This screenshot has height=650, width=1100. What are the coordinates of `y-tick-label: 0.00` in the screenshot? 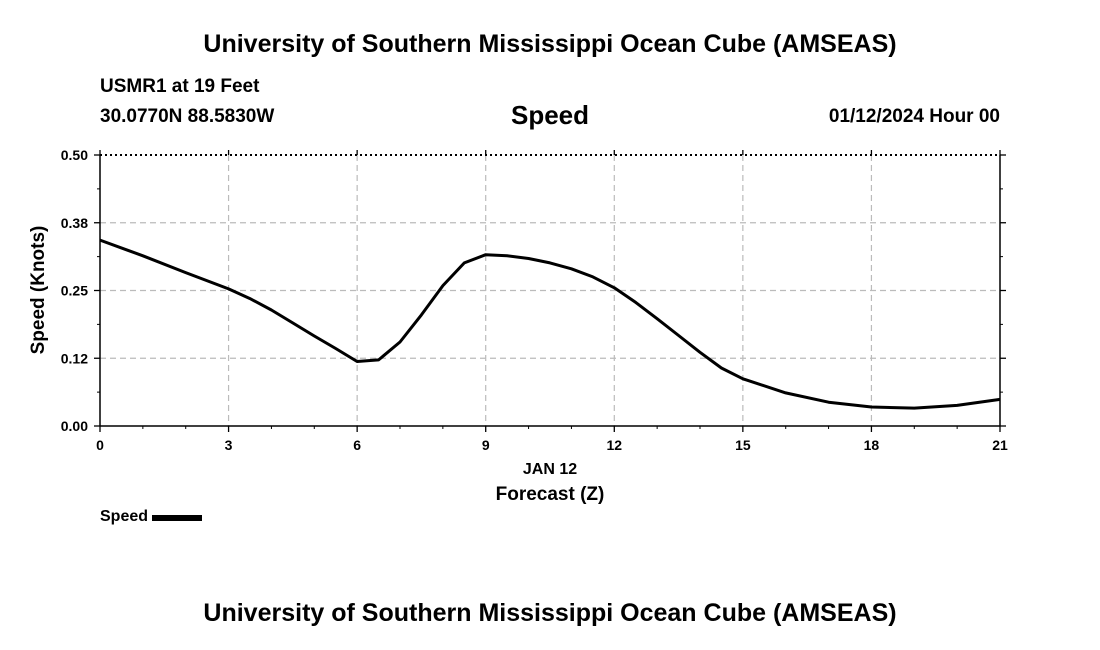 It's located at (74, 426).